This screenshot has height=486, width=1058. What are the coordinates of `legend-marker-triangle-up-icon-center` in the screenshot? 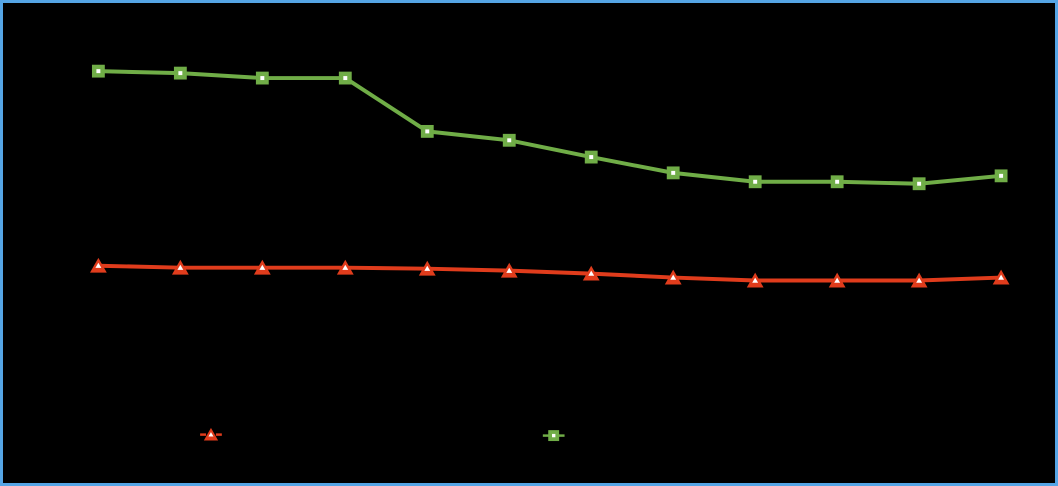 It's located at (211, 434).